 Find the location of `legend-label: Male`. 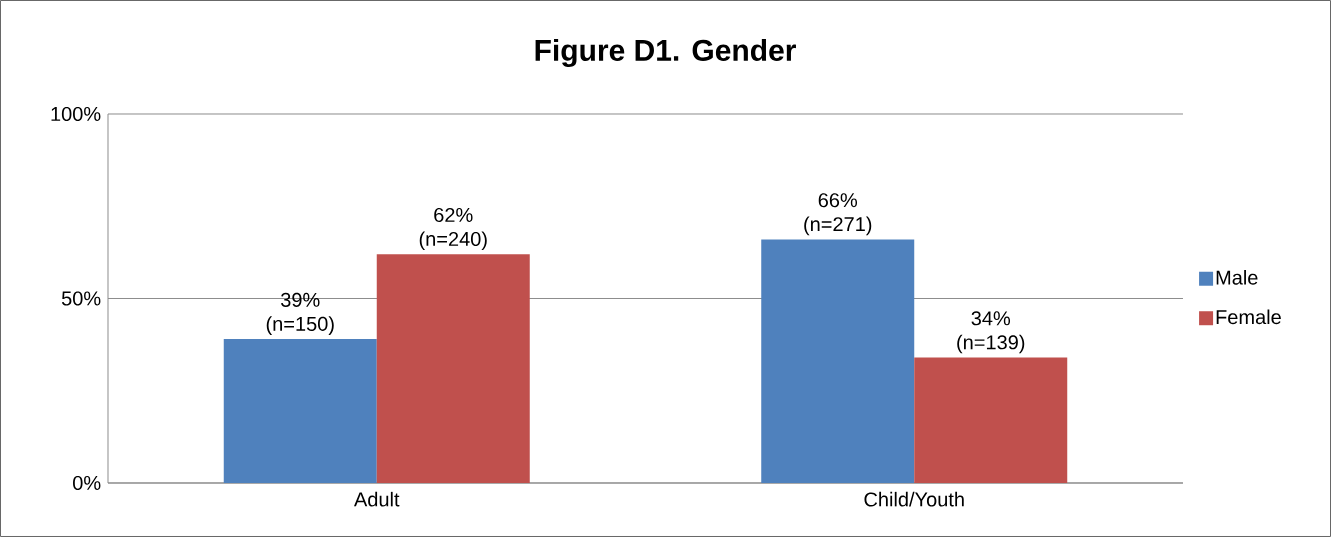

legend-label: Male is located at coordinates (1237, 277).